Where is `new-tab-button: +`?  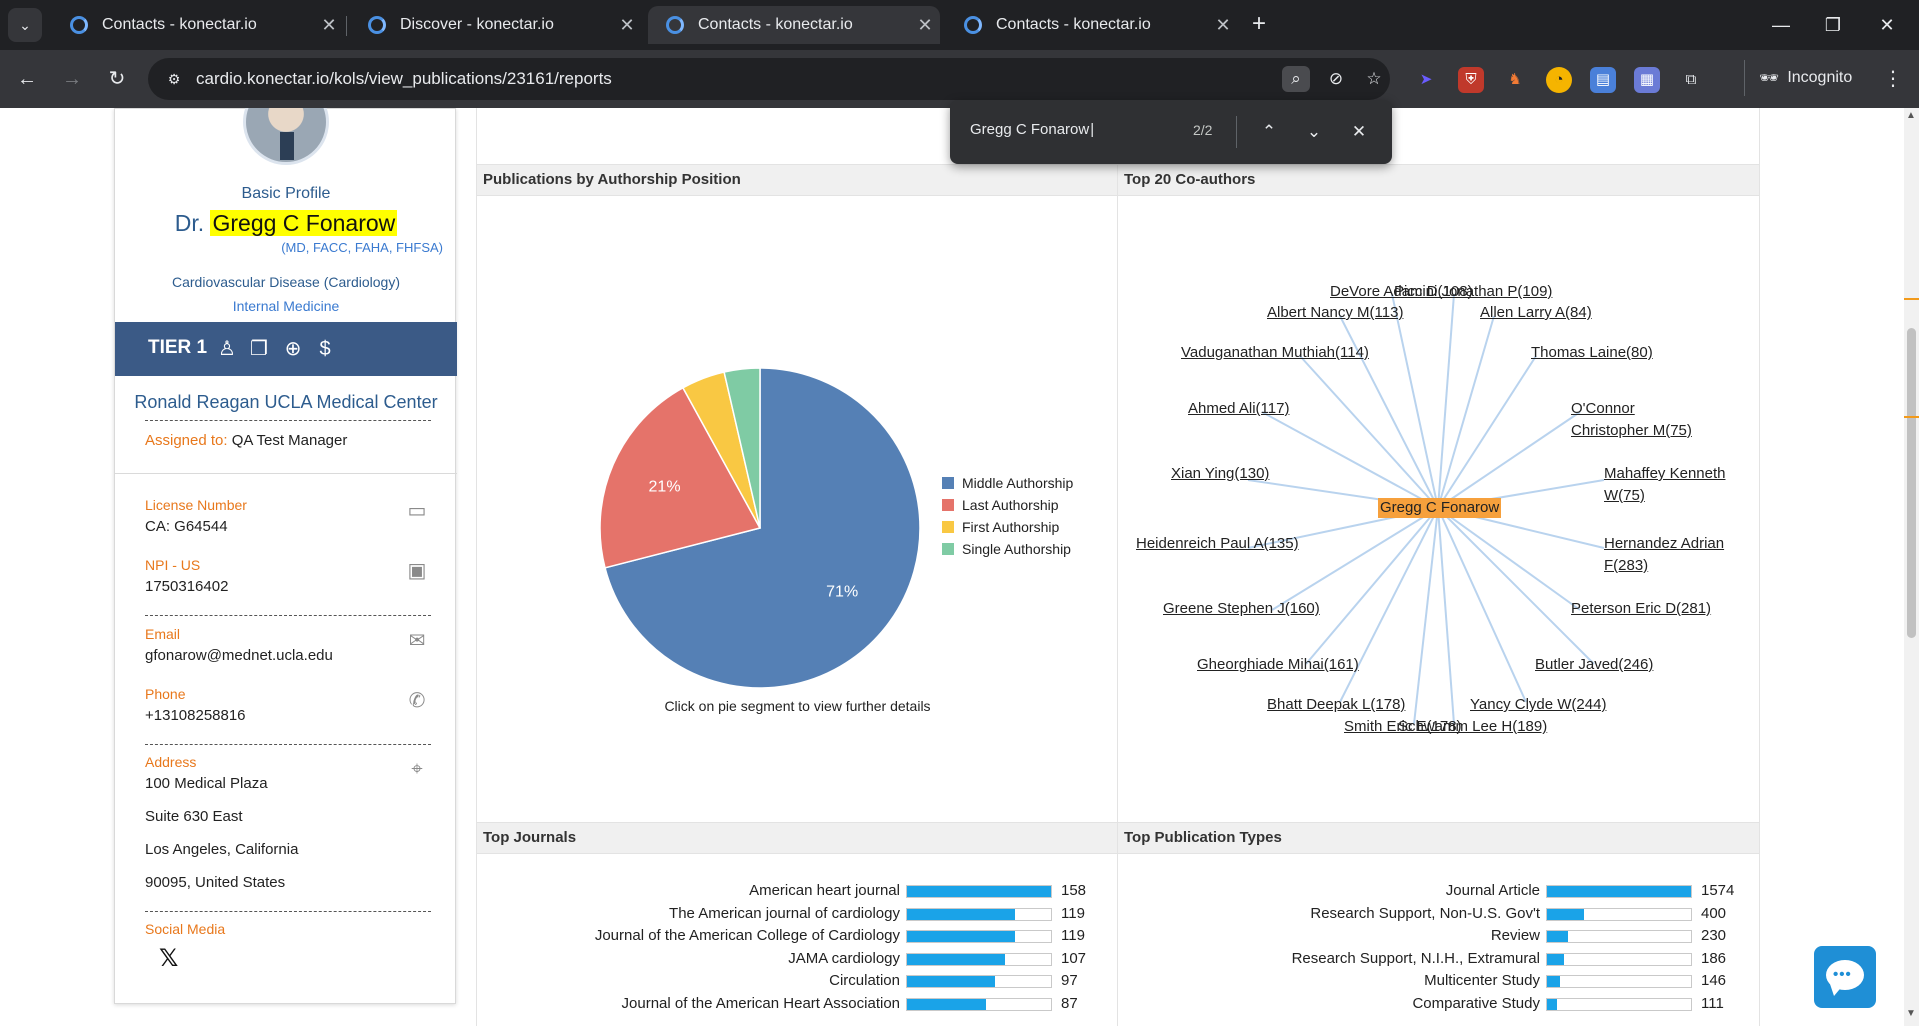 new-tab-button: + is located at coordinates (1258, 23).